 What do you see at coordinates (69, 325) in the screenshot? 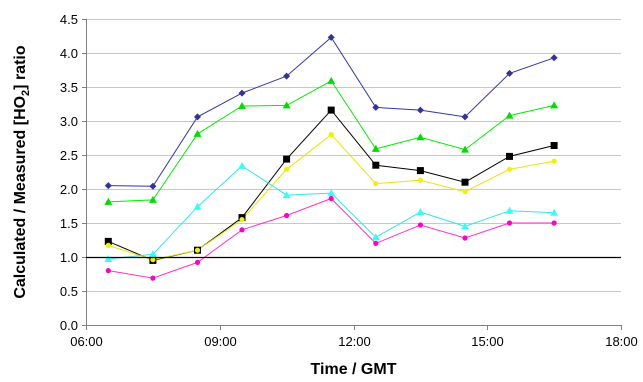
I see `y-tick-label-0: 0.0` at bounding box center [69, 325].